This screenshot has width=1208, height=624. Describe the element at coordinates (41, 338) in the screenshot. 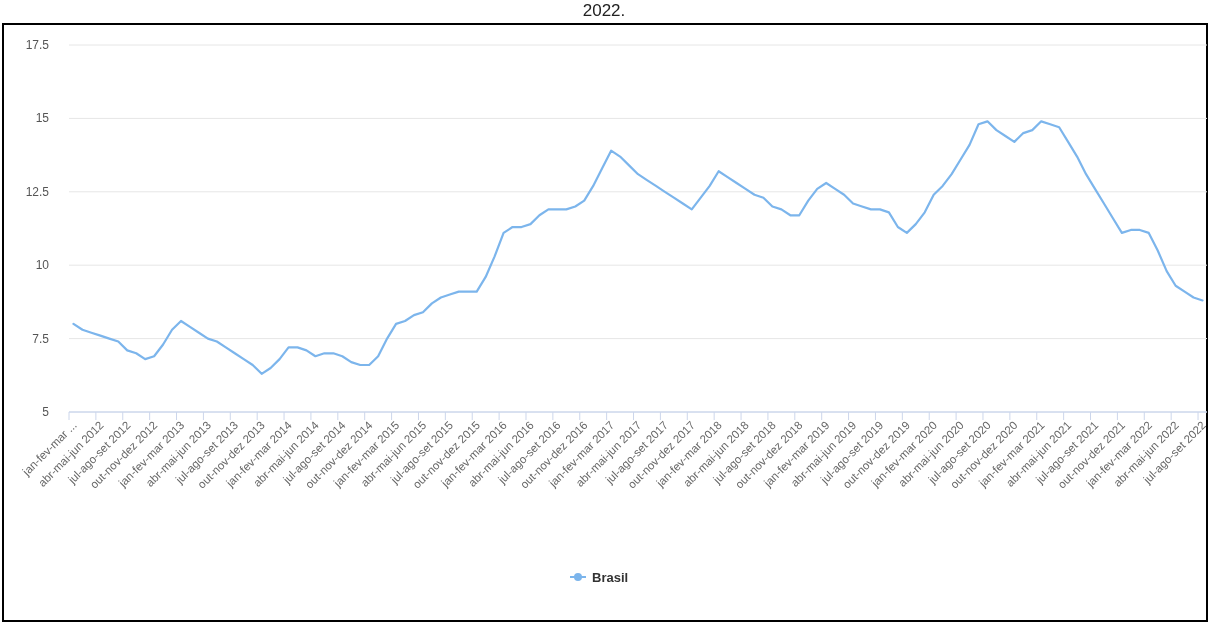

I see `y-tick-label: 7.5` at that location.